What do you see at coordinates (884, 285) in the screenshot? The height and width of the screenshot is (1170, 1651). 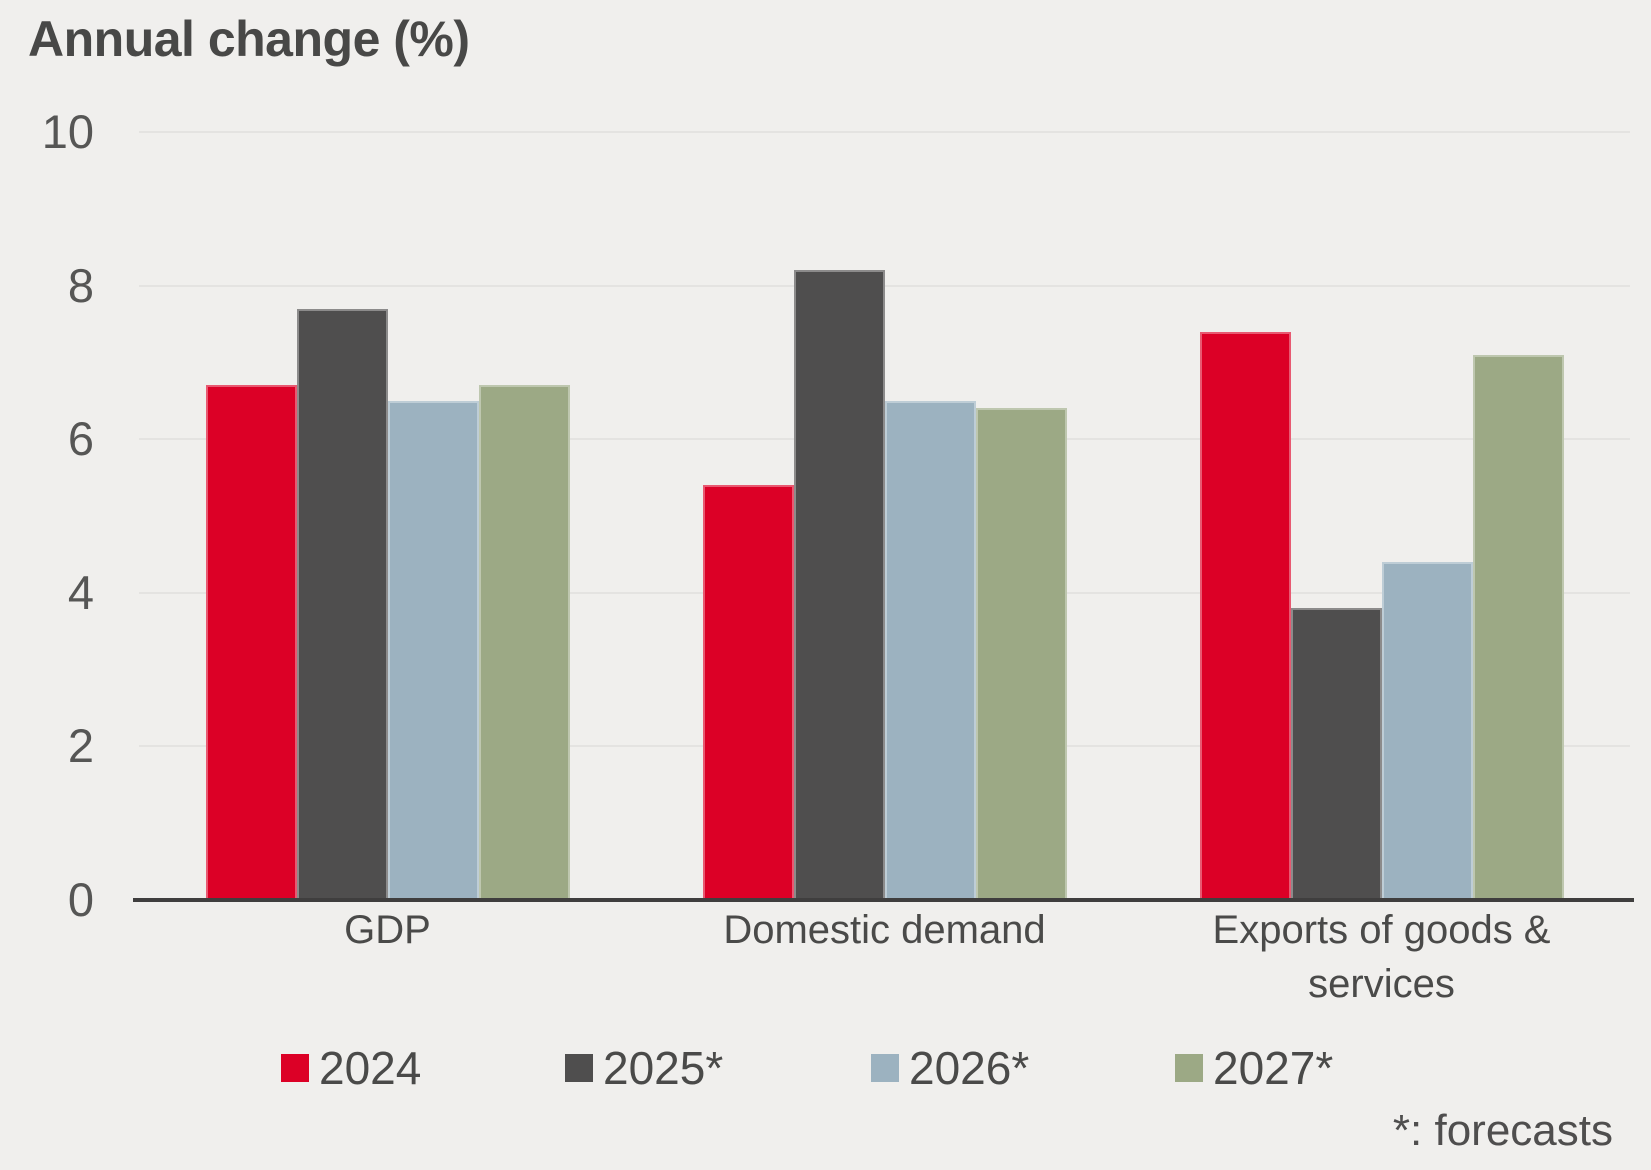 I see `gridline-y8` at bounding box center [884, 285].